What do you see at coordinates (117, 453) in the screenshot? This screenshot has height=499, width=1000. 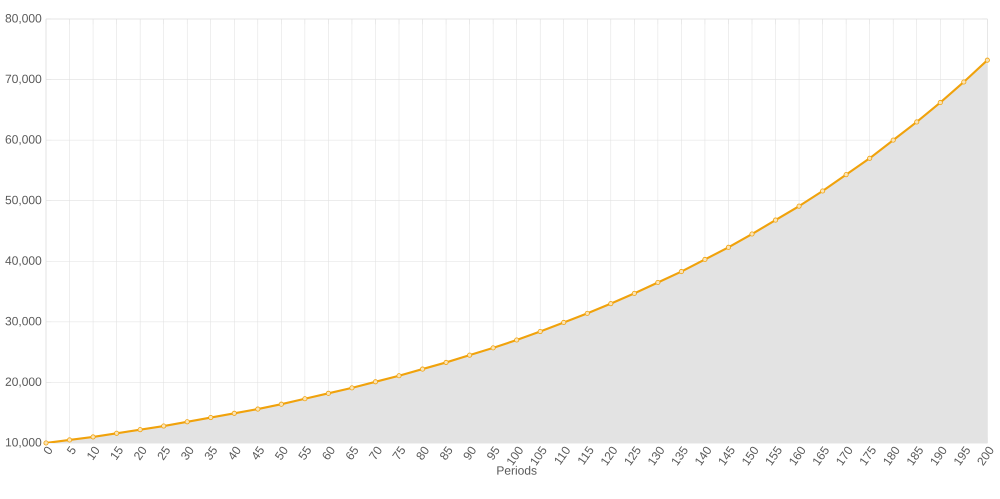 I see `x-tick-label: 15` at bounding box center [117, 453].